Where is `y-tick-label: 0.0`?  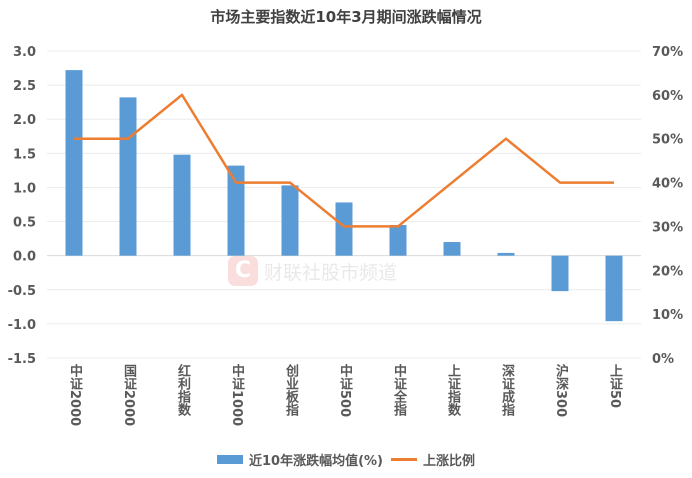
y-tick-label: 0.0 is located at coordinates (24, 257).